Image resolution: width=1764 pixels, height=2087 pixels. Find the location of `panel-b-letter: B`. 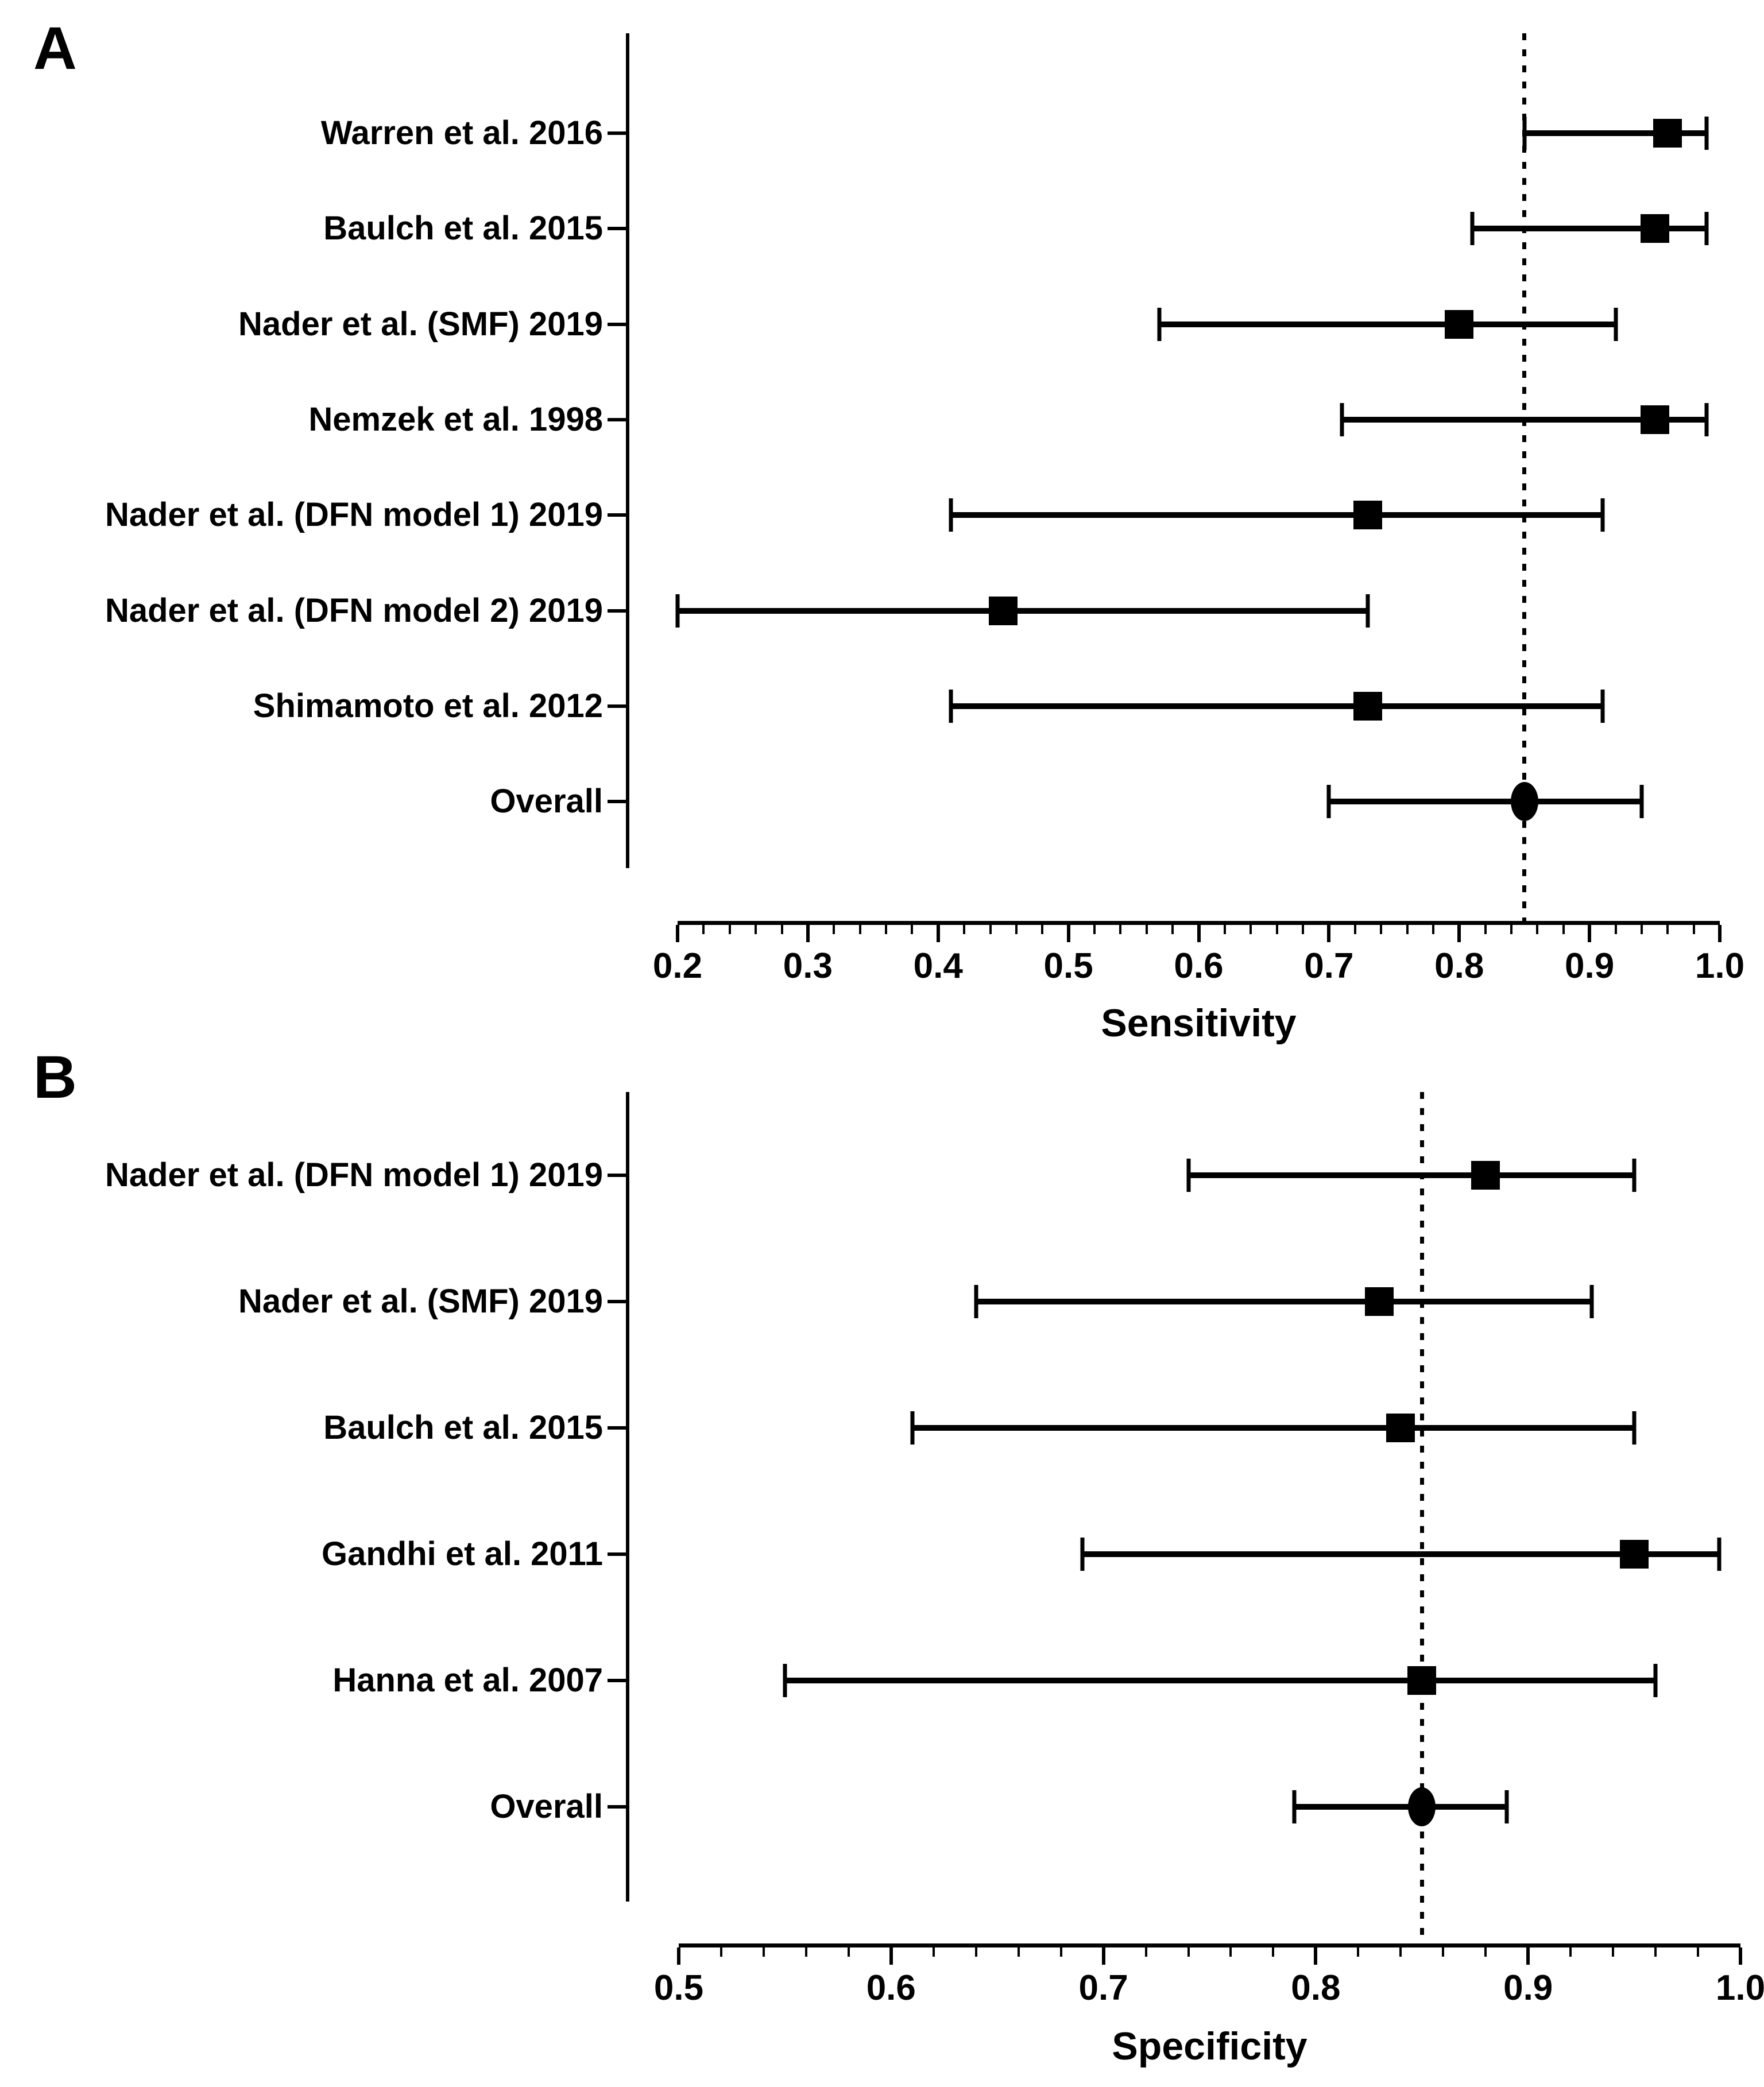

panel-b-letter: B is located at coordinates (55, 1077).